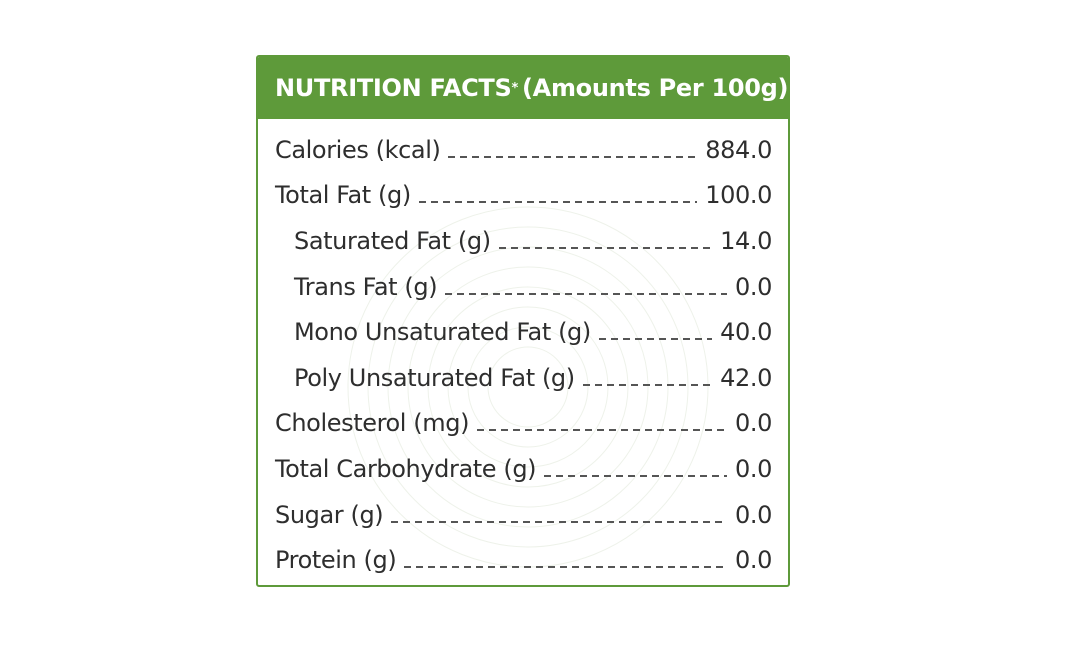  I want to click on row-trans-fat: Trans Fat (g) 0.0, so click(523, 287).